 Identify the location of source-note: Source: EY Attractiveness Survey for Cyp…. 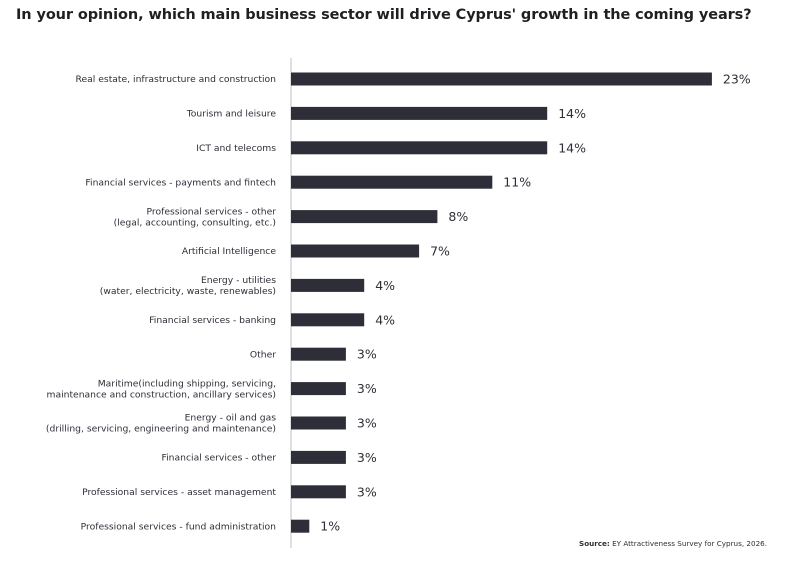
(673, 543).